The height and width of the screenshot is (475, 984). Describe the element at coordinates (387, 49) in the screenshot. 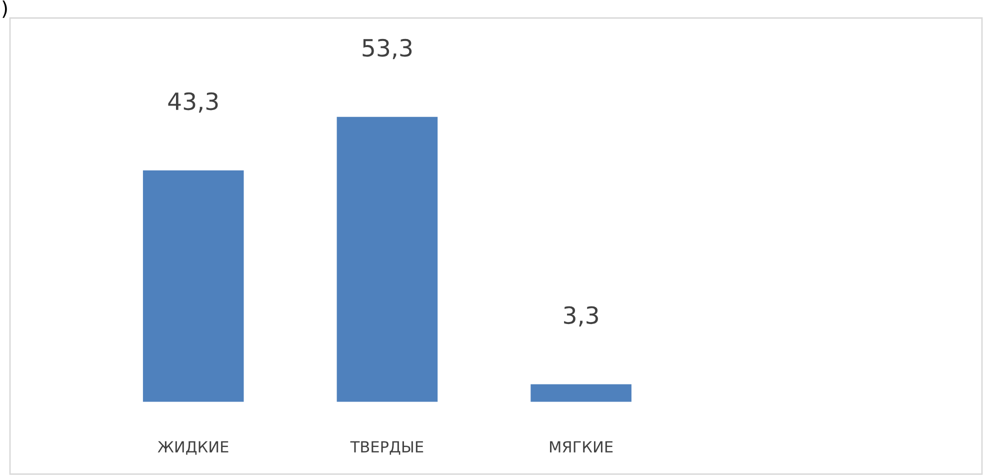

I see `data-label: 53,3` at that location.